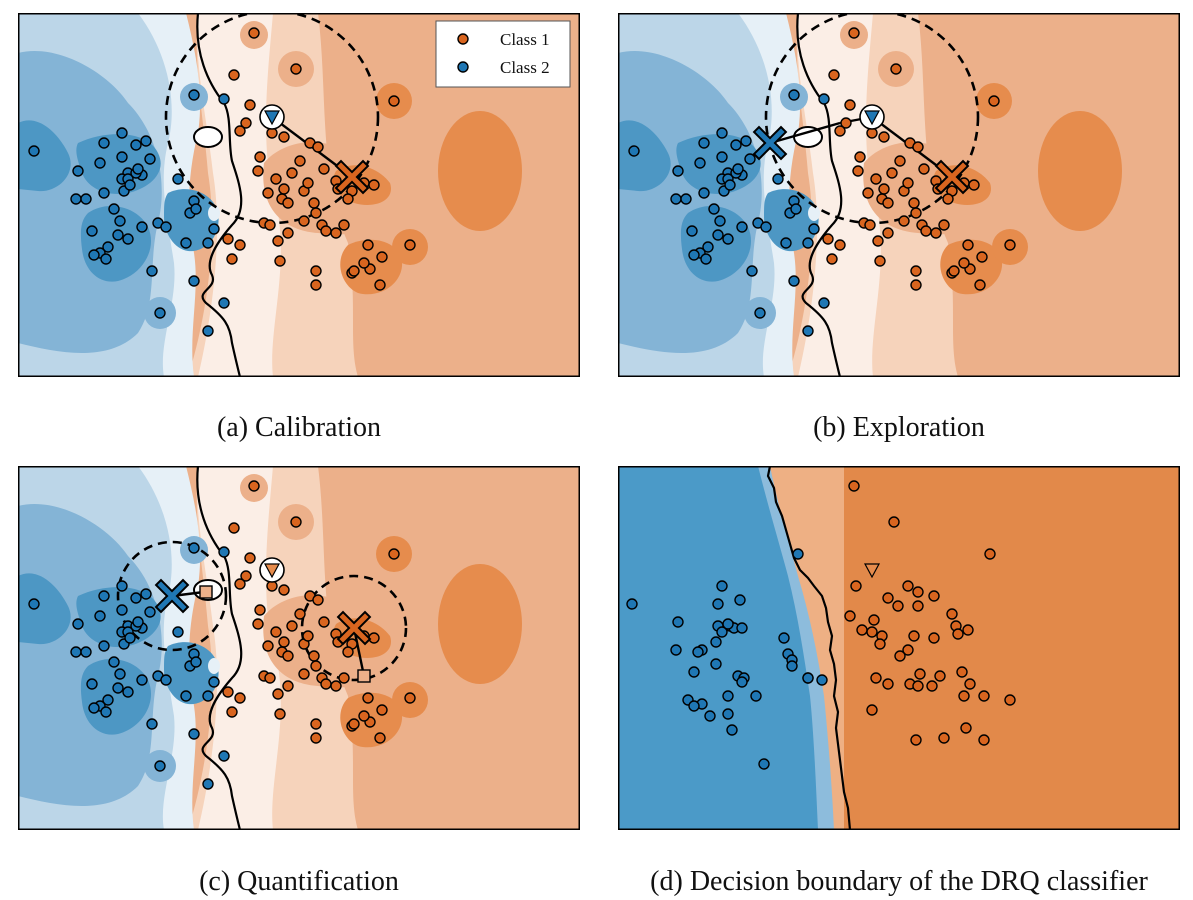 The width and height of the screenshot is (1193, 900). I want to click on boundary-island, so click(208, 137).